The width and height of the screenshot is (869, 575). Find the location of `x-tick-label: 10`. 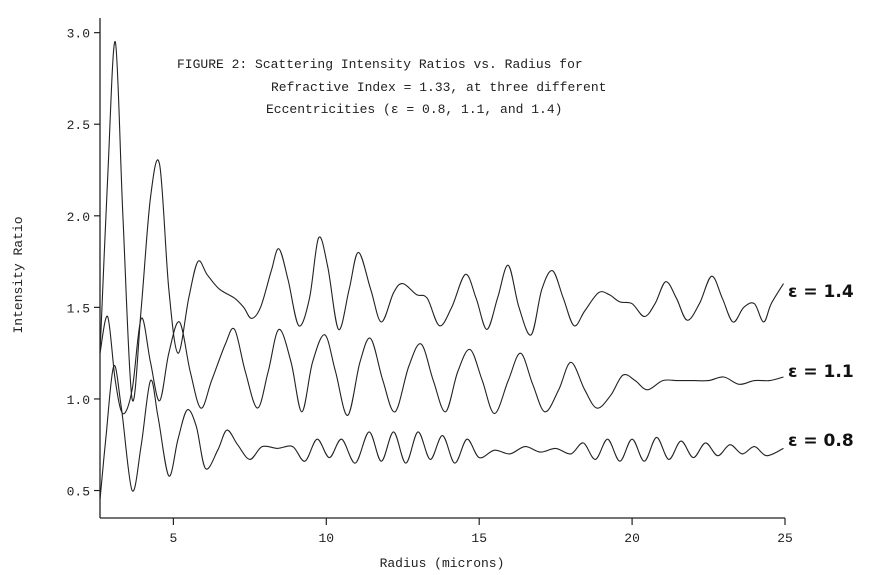

x-tick-label: 10 is located at coordinates (326, 538).